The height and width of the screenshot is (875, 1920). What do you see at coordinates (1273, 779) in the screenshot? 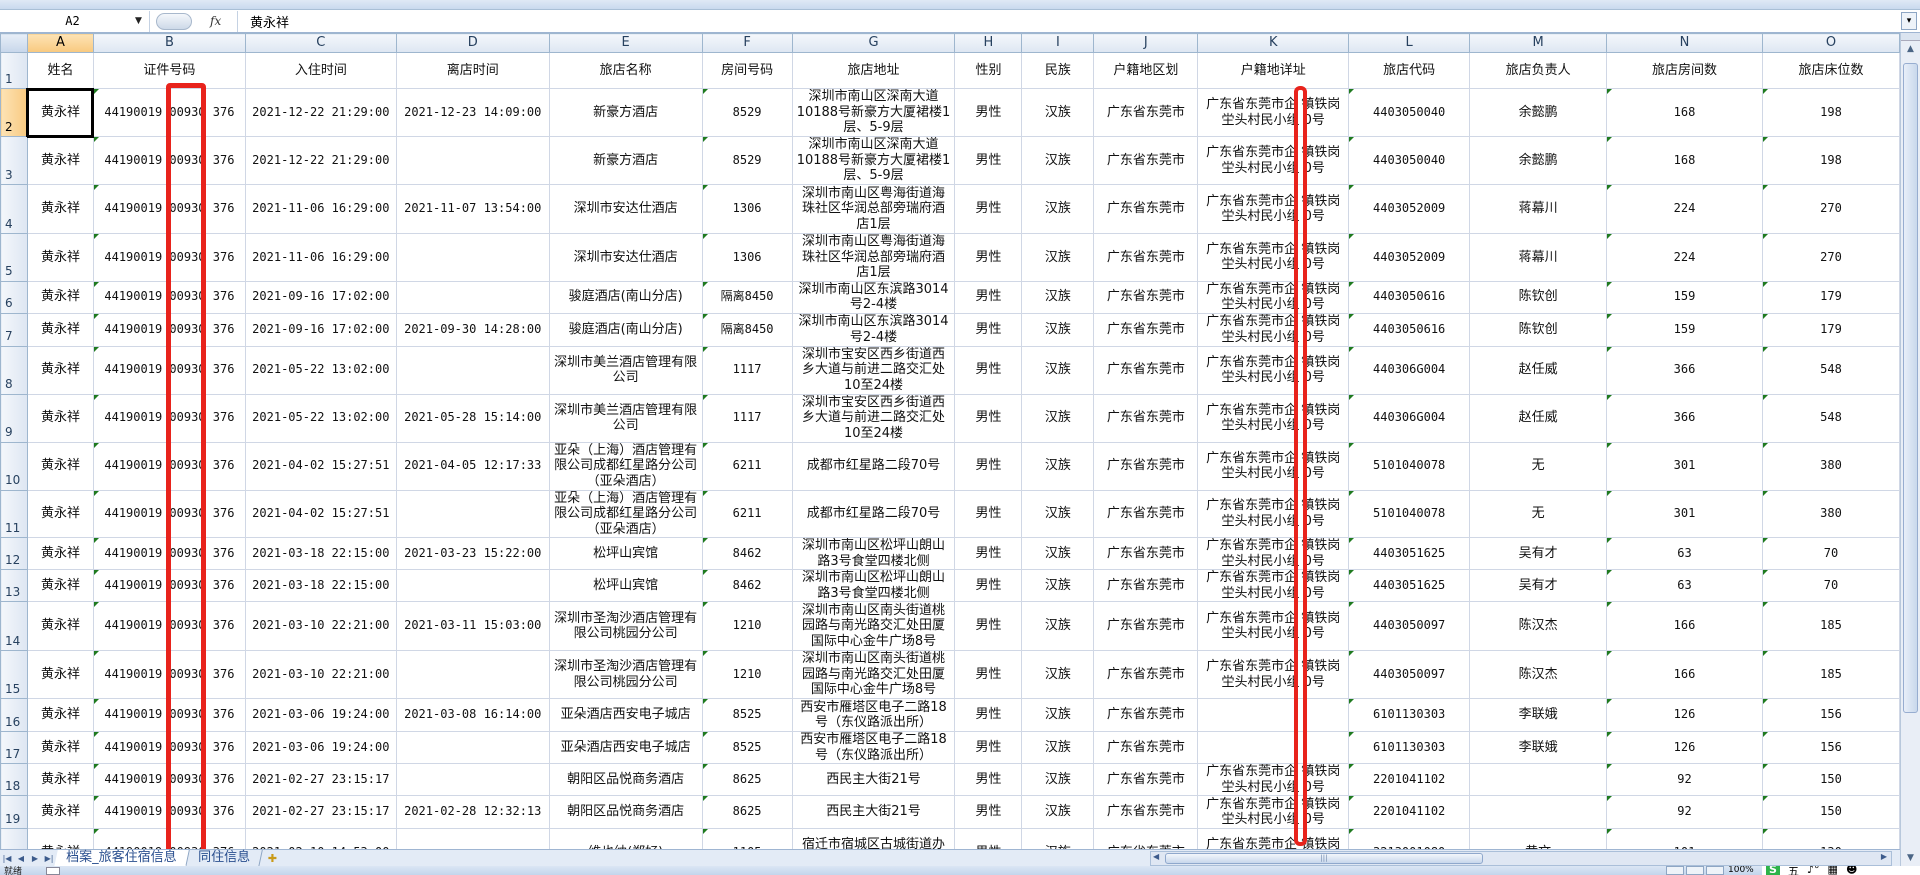
I see `cell-k18: 广东省东莞市企 镇铁岗坣头村民小组 0号` at bounding box center [1273, 779].